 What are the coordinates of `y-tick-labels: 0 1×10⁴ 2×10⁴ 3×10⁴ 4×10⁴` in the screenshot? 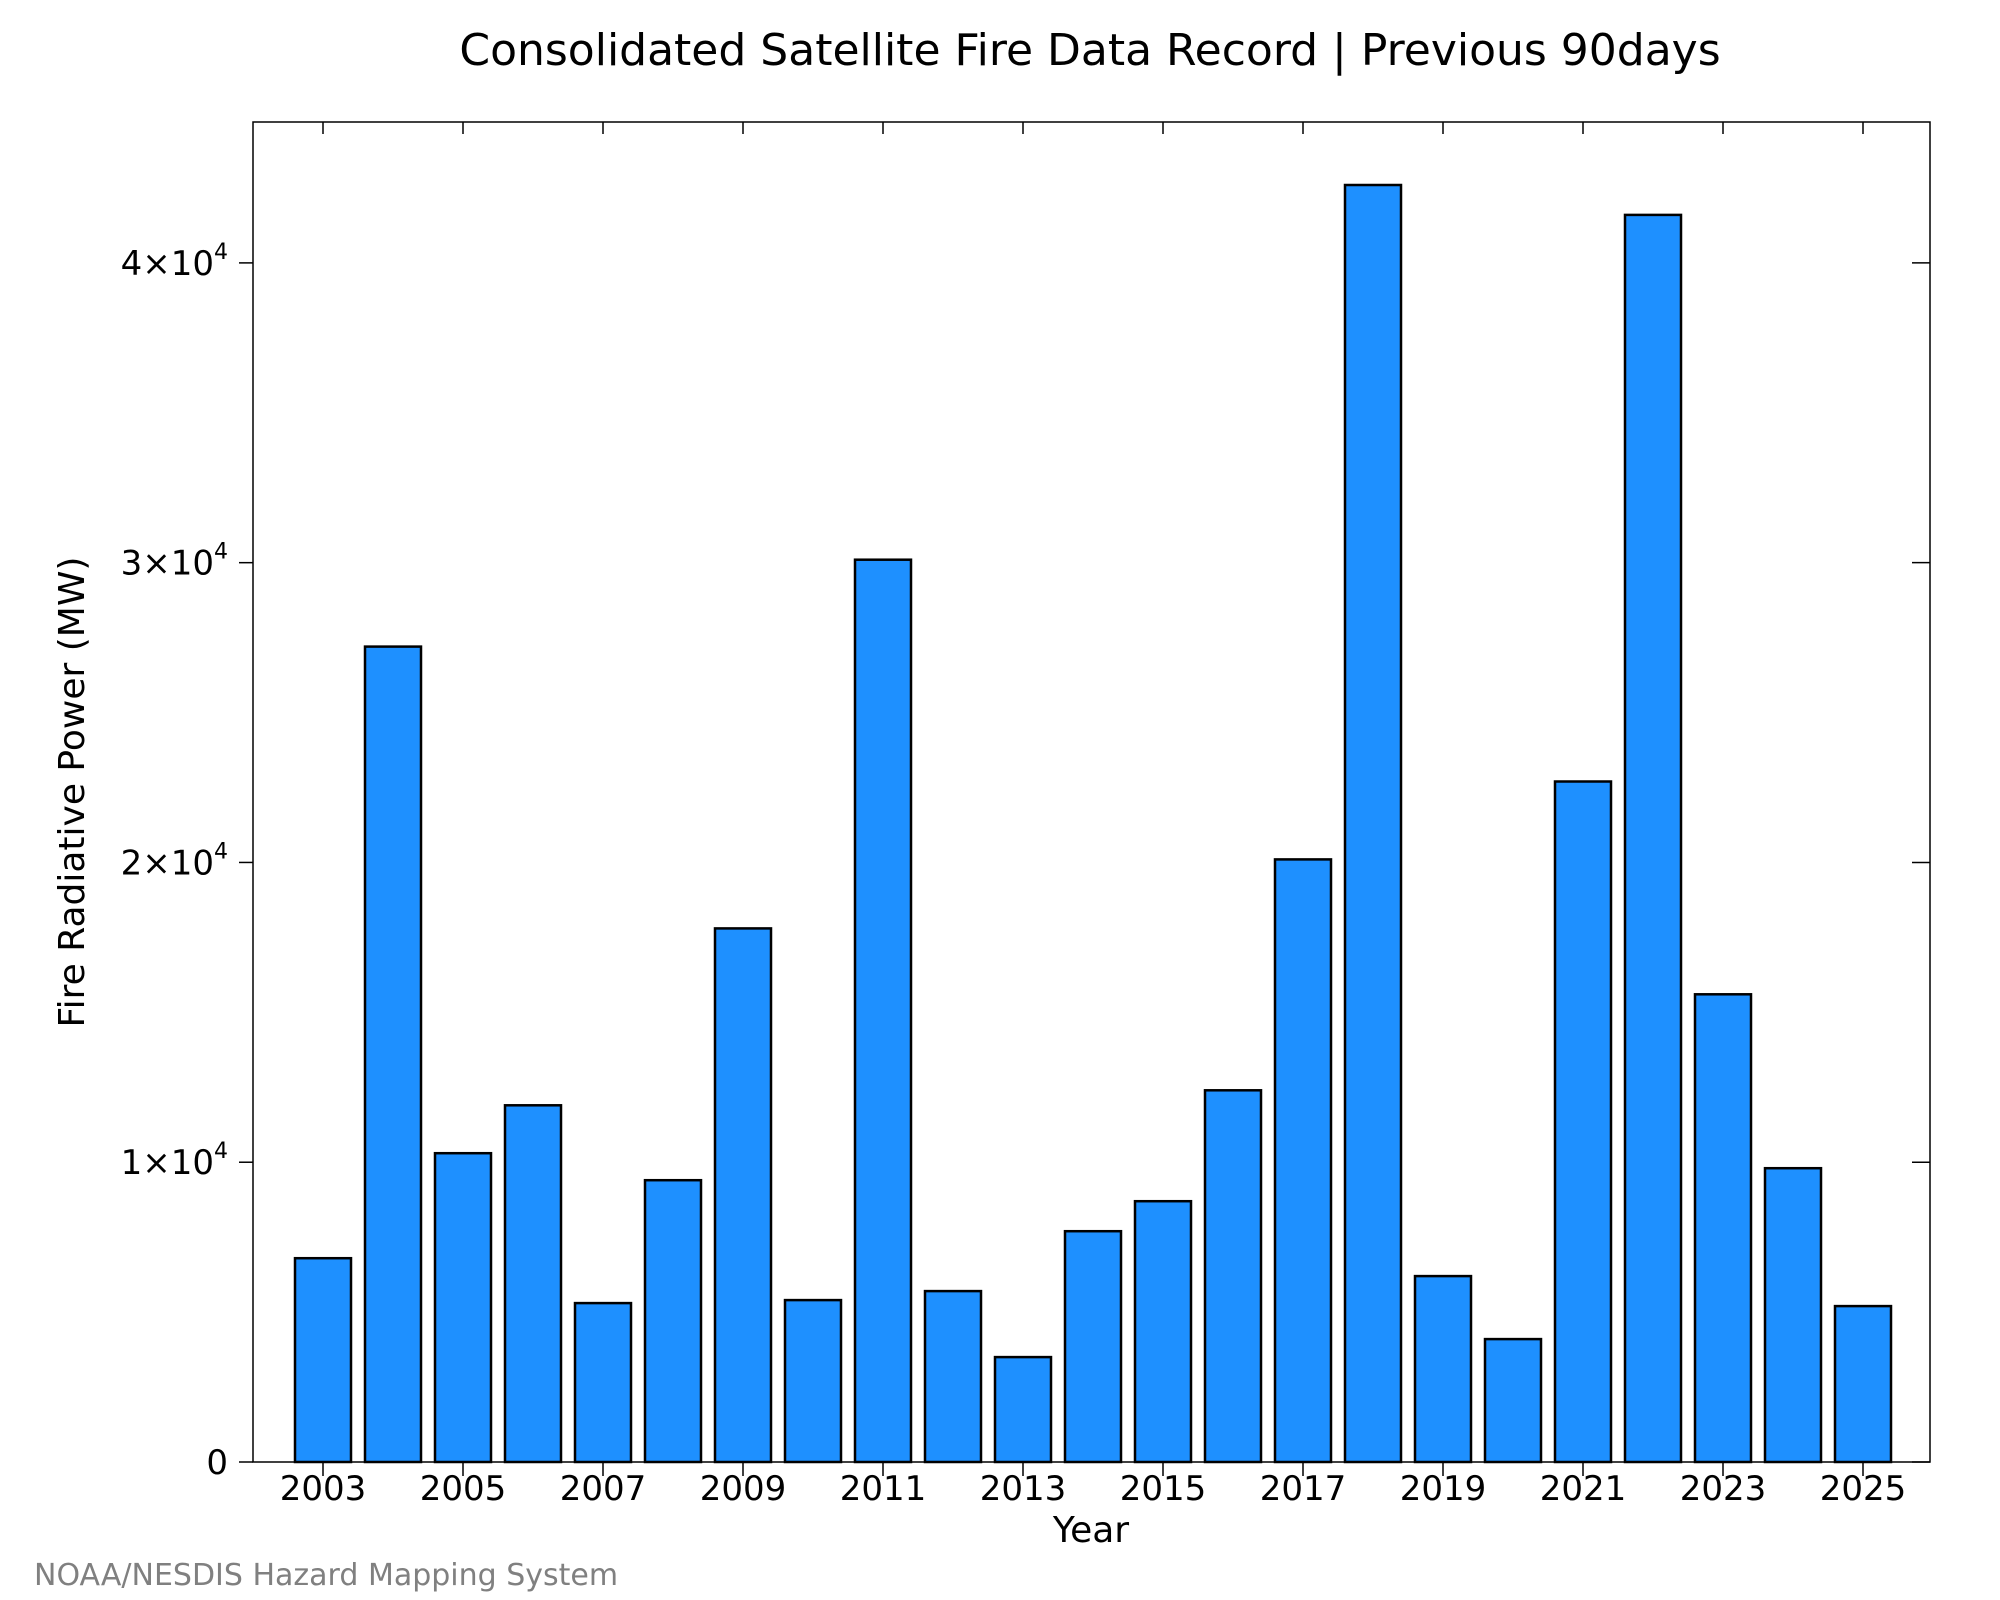 It's located at (174, 861).